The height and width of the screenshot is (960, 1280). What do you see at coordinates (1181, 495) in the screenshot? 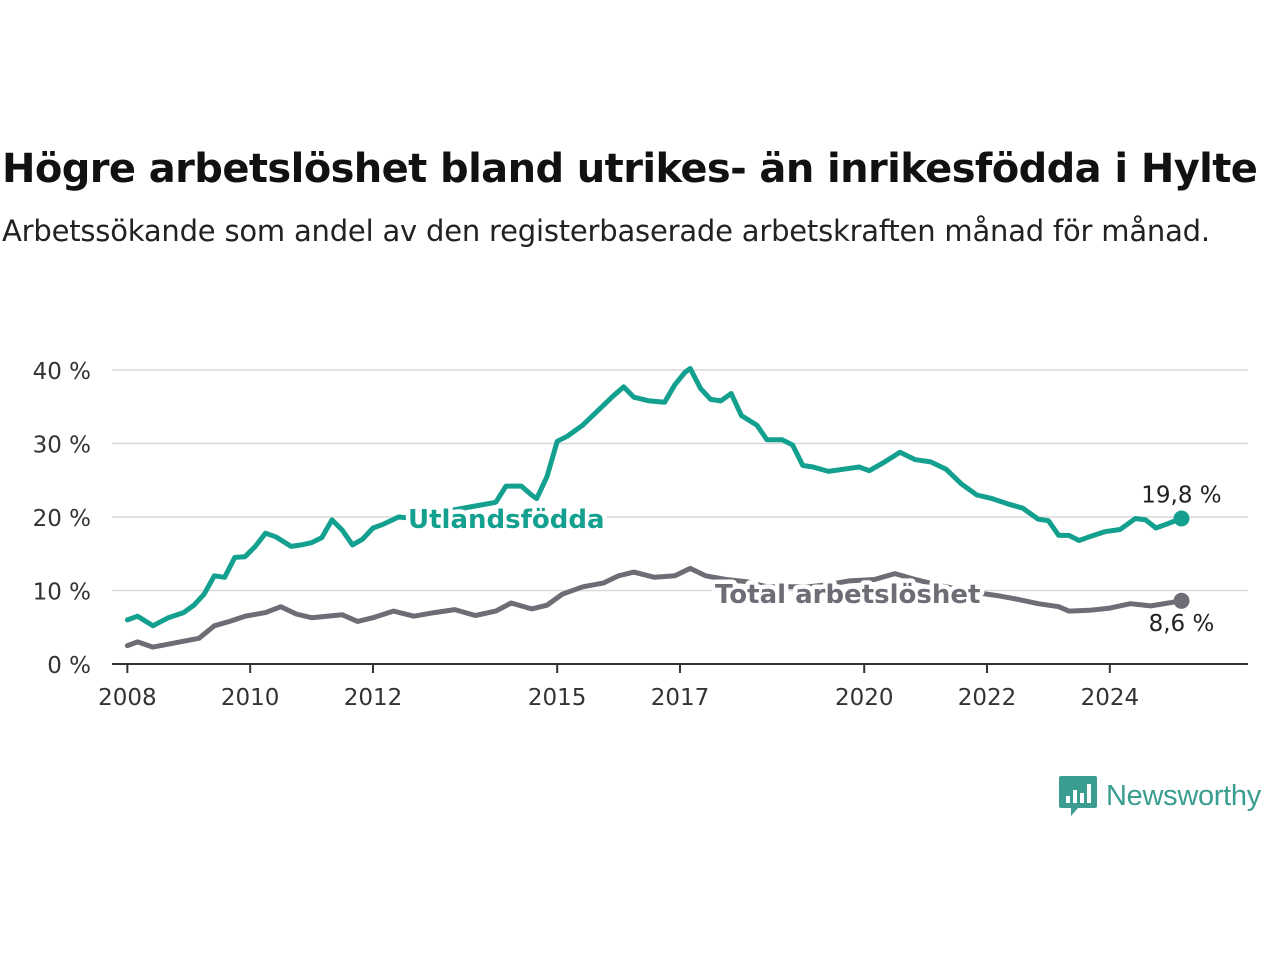
I see `series-end-label-utlandsfodda: 19,8 %` at bounding box center [1181, 495].